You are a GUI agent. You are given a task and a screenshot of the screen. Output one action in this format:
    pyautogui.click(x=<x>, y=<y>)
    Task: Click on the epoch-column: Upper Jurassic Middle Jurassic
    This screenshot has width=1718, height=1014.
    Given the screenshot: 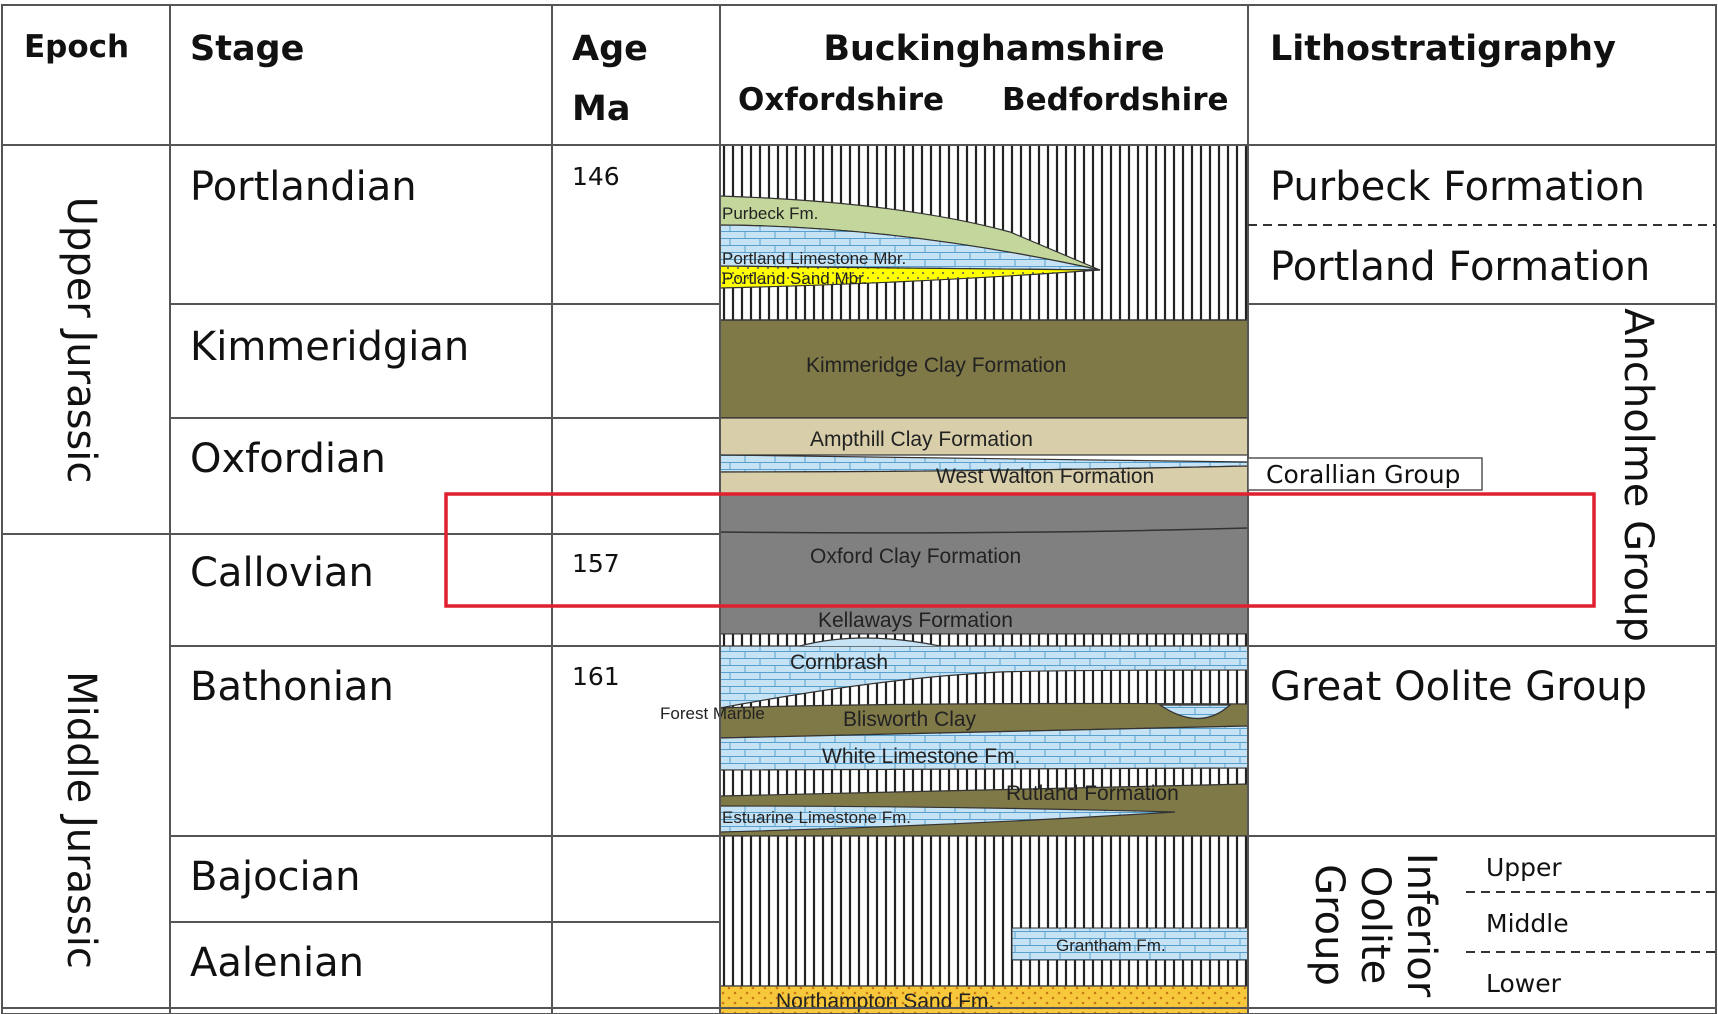 What is the action you would take?
    pyautogui.click(x=81, y=583)
    